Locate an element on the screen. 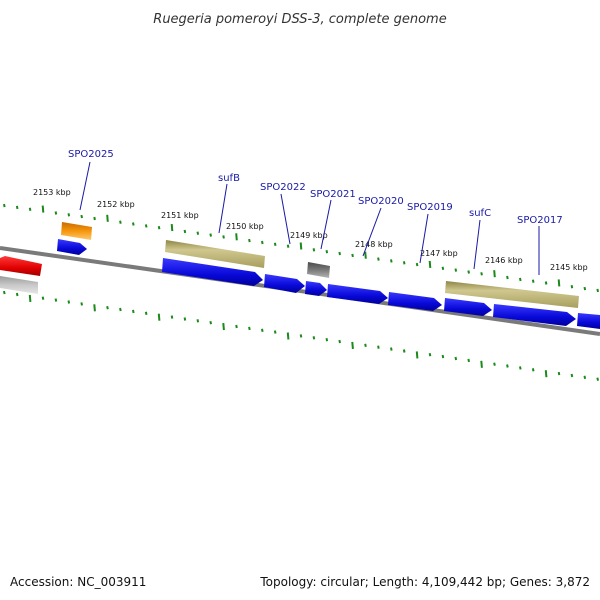  gene-label-sufc: sufC is located at coordinates (480, 213).